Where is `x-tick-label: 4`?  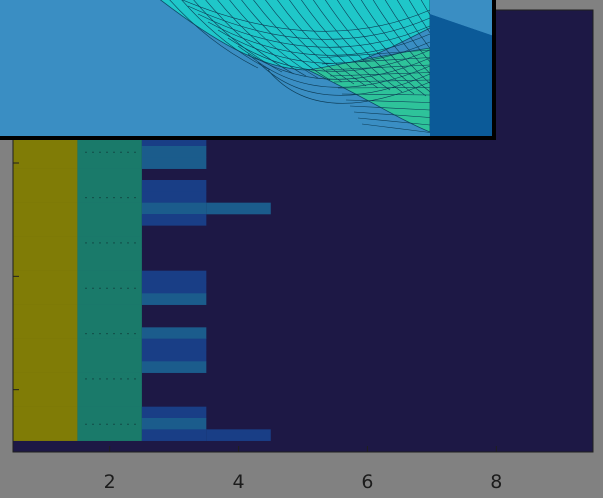 x-tick-label: 4 is located at coordinates (239, 482).